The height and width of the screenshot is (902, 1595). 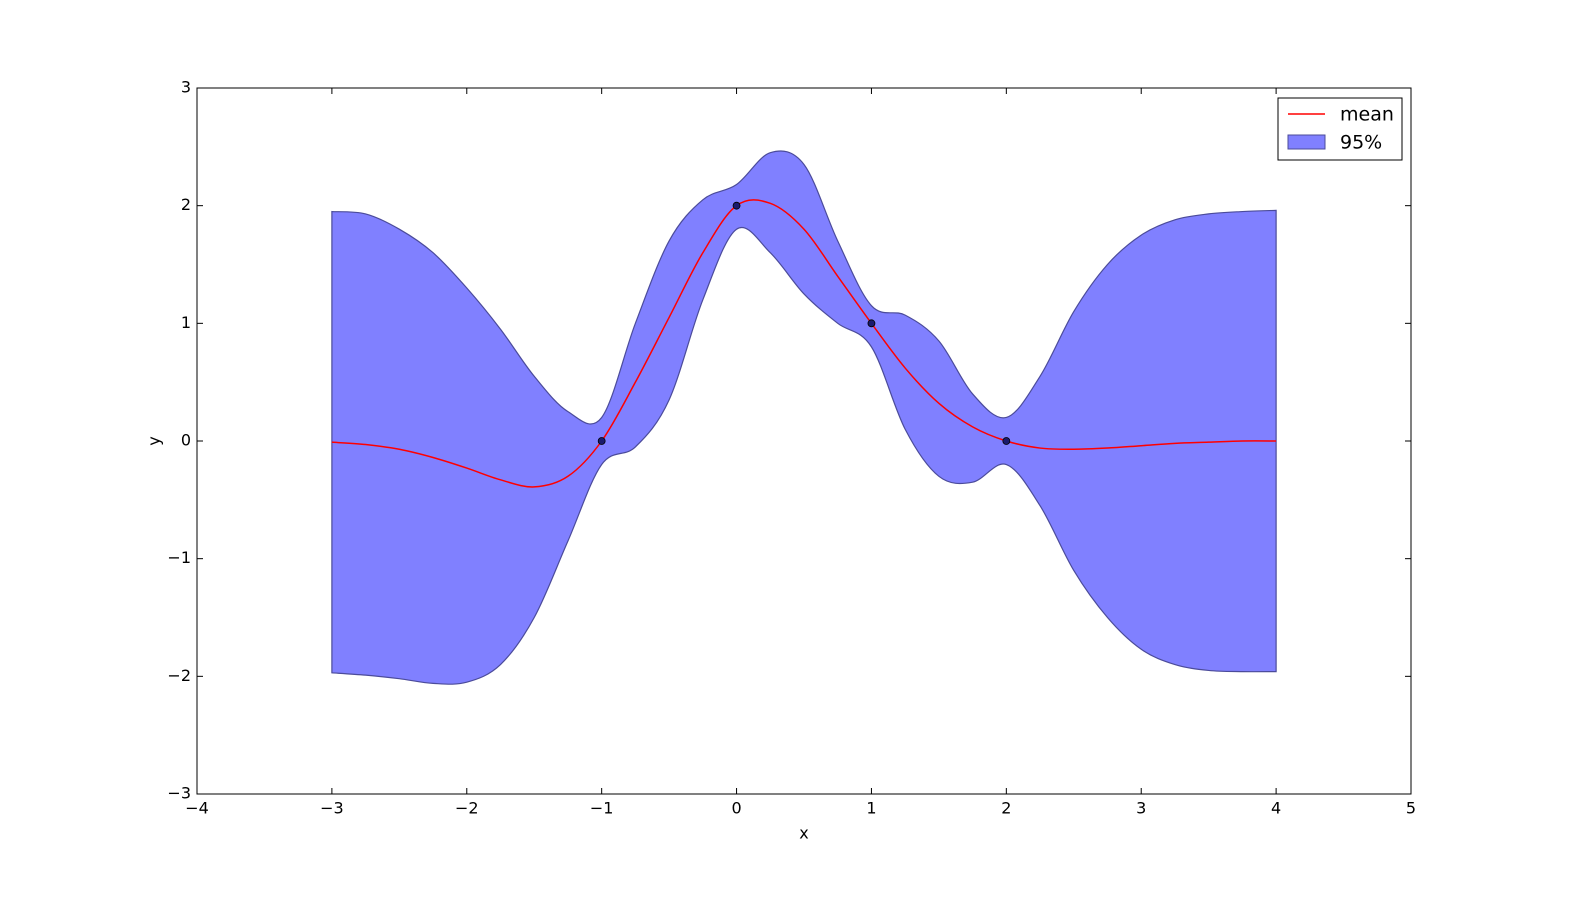 I want to click on y-axis-label: y, so click(x=154, y=440).